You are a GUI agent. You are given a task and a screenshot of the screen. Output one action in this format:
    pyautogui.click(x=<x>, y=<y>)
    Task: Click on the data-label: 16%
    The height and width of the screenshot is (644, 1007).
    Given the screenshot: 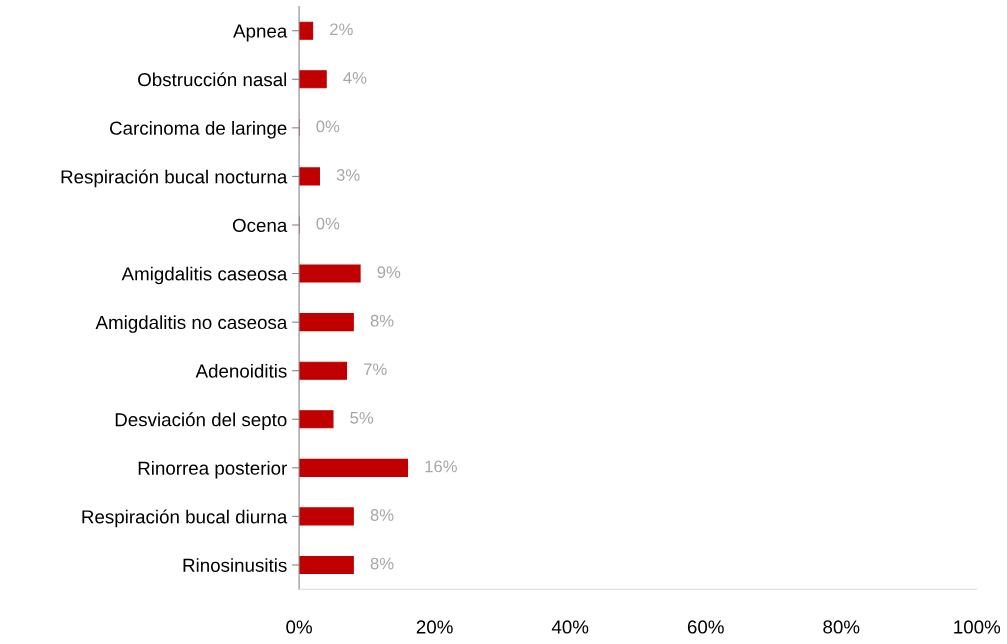 What is the action you would take?
    pyautogui.click(x=441, y=466)
    